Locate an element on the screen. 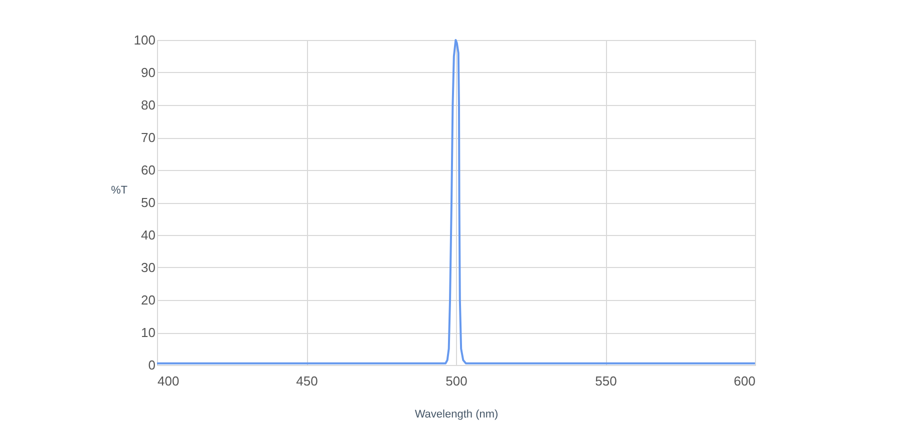  y-tick-label: 20 is located at coordinates (148, 300).